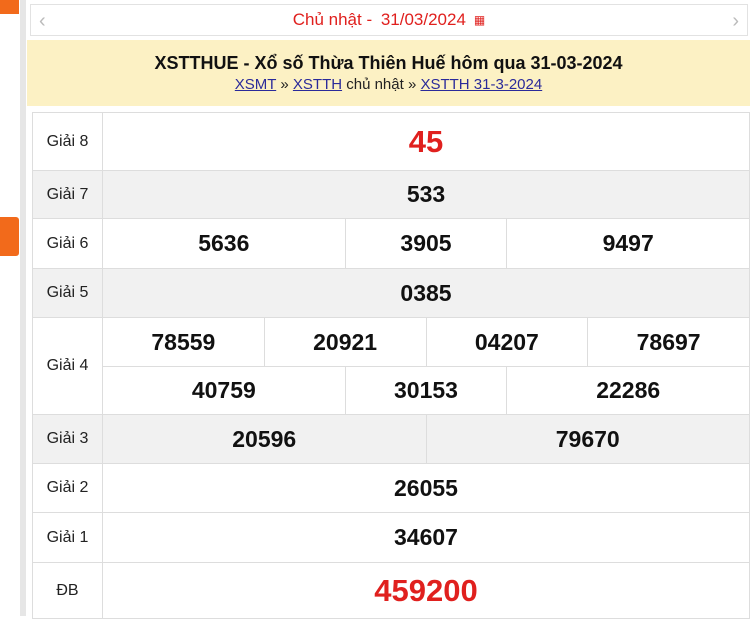 This screenshot has height=619, width=750. What do you see at coordinates (9, 7) in the screenshot?
I see `sidebar-tab` at bounding box center [9, 7].